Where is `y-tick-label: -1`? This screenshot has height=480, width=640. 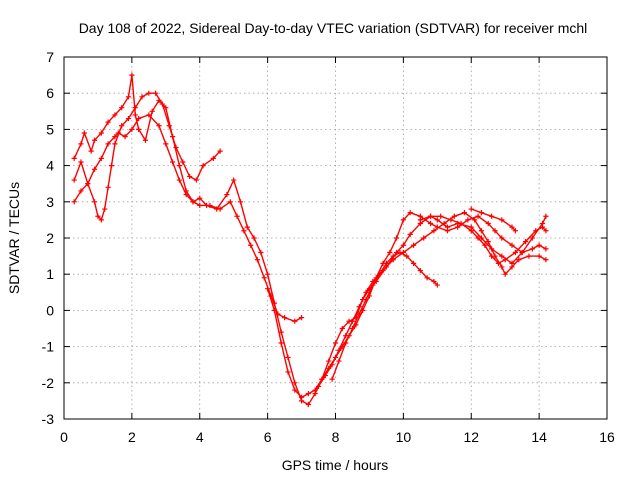 y-tick-label: -1 is located at coordinates (48, 347).